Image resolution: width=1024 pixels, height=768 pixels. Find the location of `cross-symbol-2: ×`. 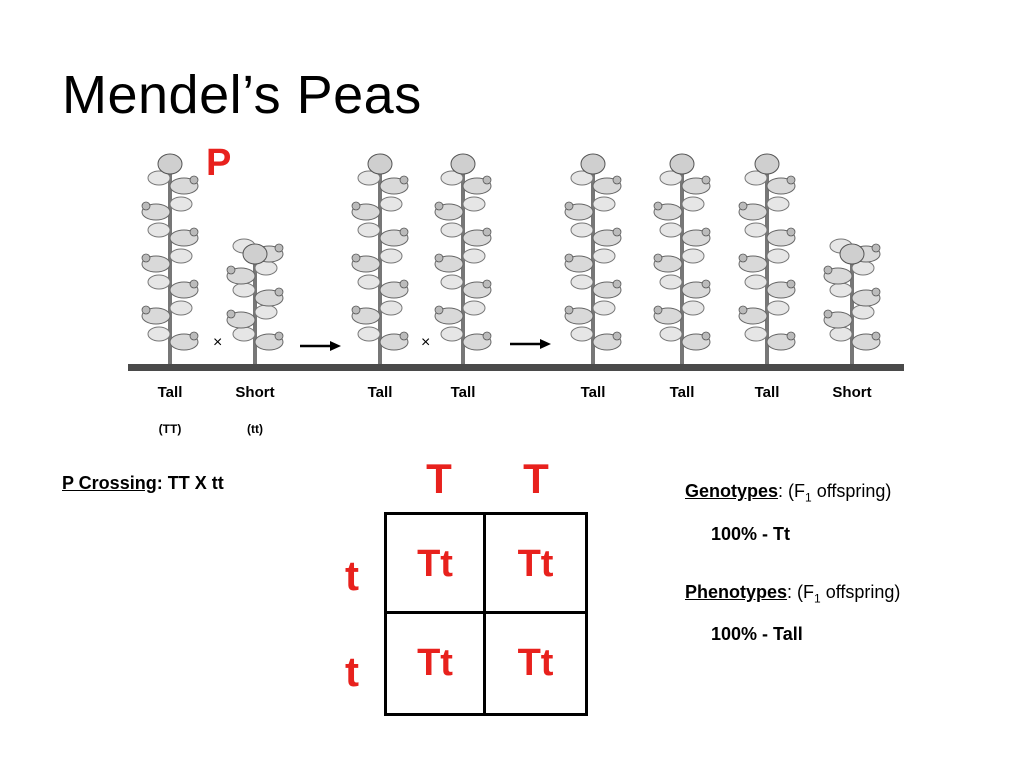

cross-symbol-2: × is located at coordinates (425, 342).